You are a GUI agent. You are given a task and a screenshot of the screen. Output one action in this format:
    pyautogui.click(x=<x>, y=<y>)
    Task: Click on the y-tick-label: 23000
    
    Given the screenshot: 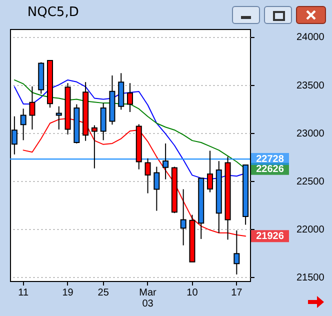 What is the action you would take?
    pyautogui.click(x=310, y=134)
    